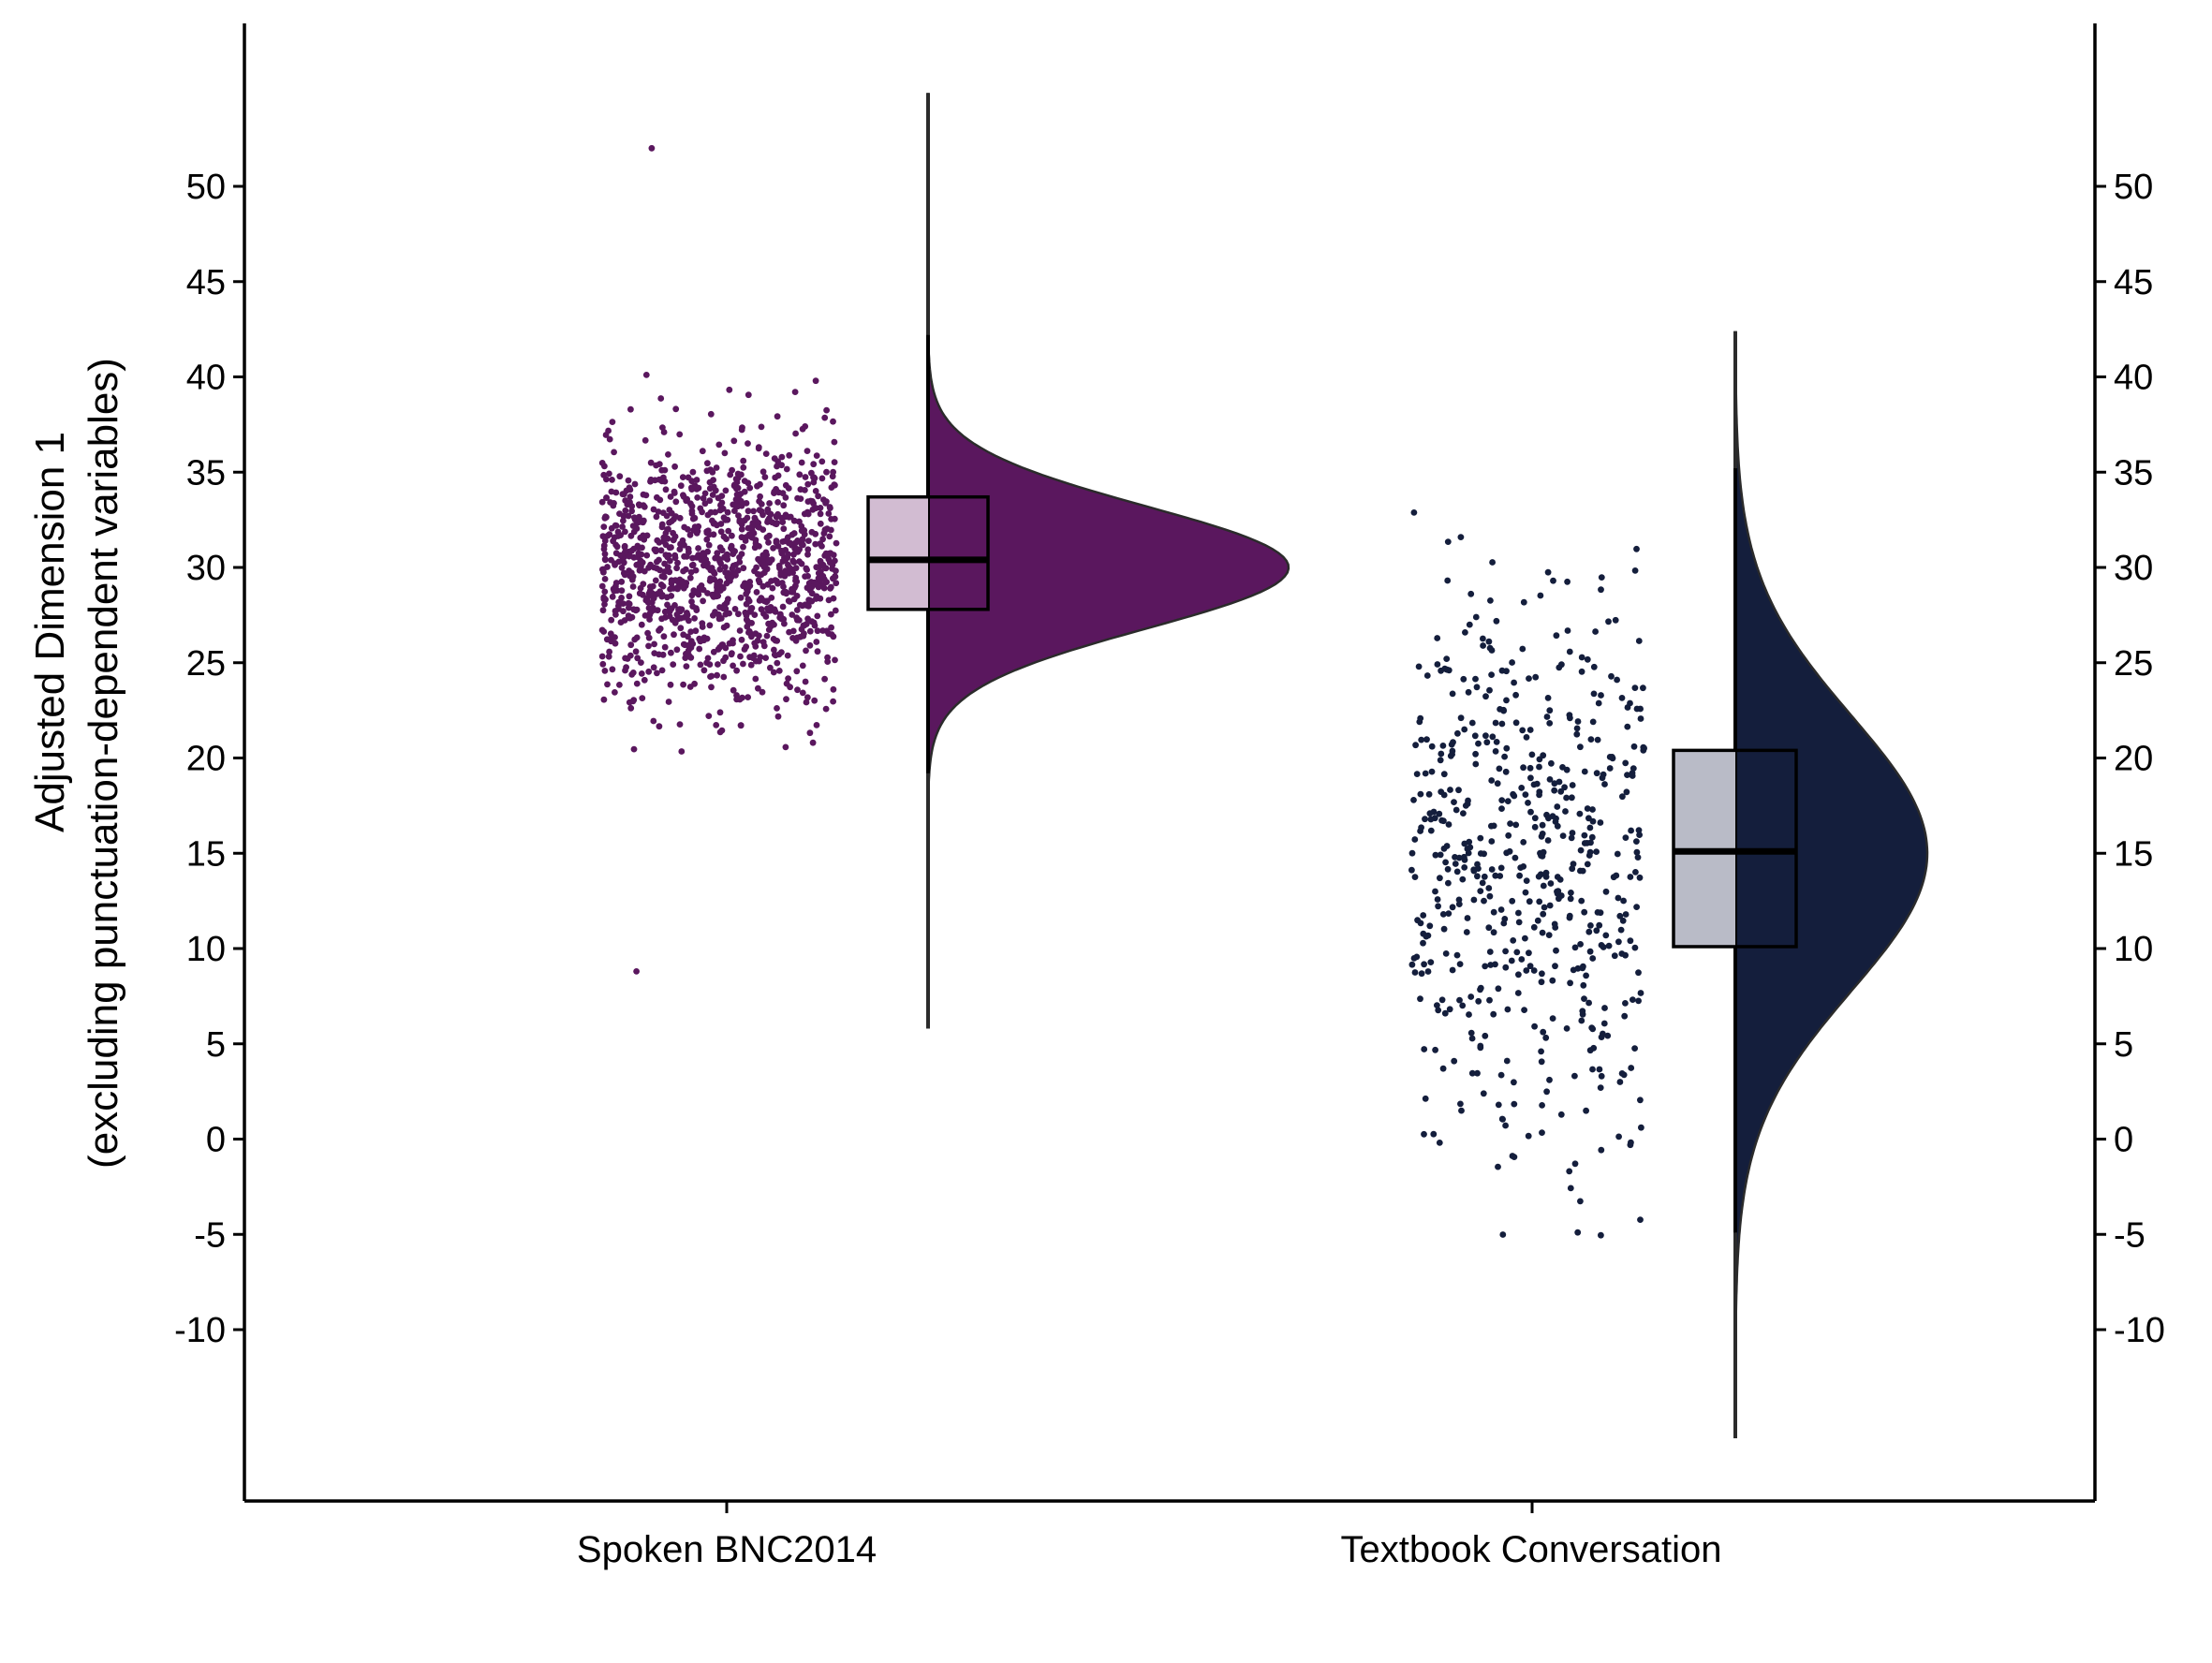 This screenshot has width=2212, height=1663. Describe the element at coordinates (206, 949) in the screenshot. I see `y-tick-label-left: 10` at that location.